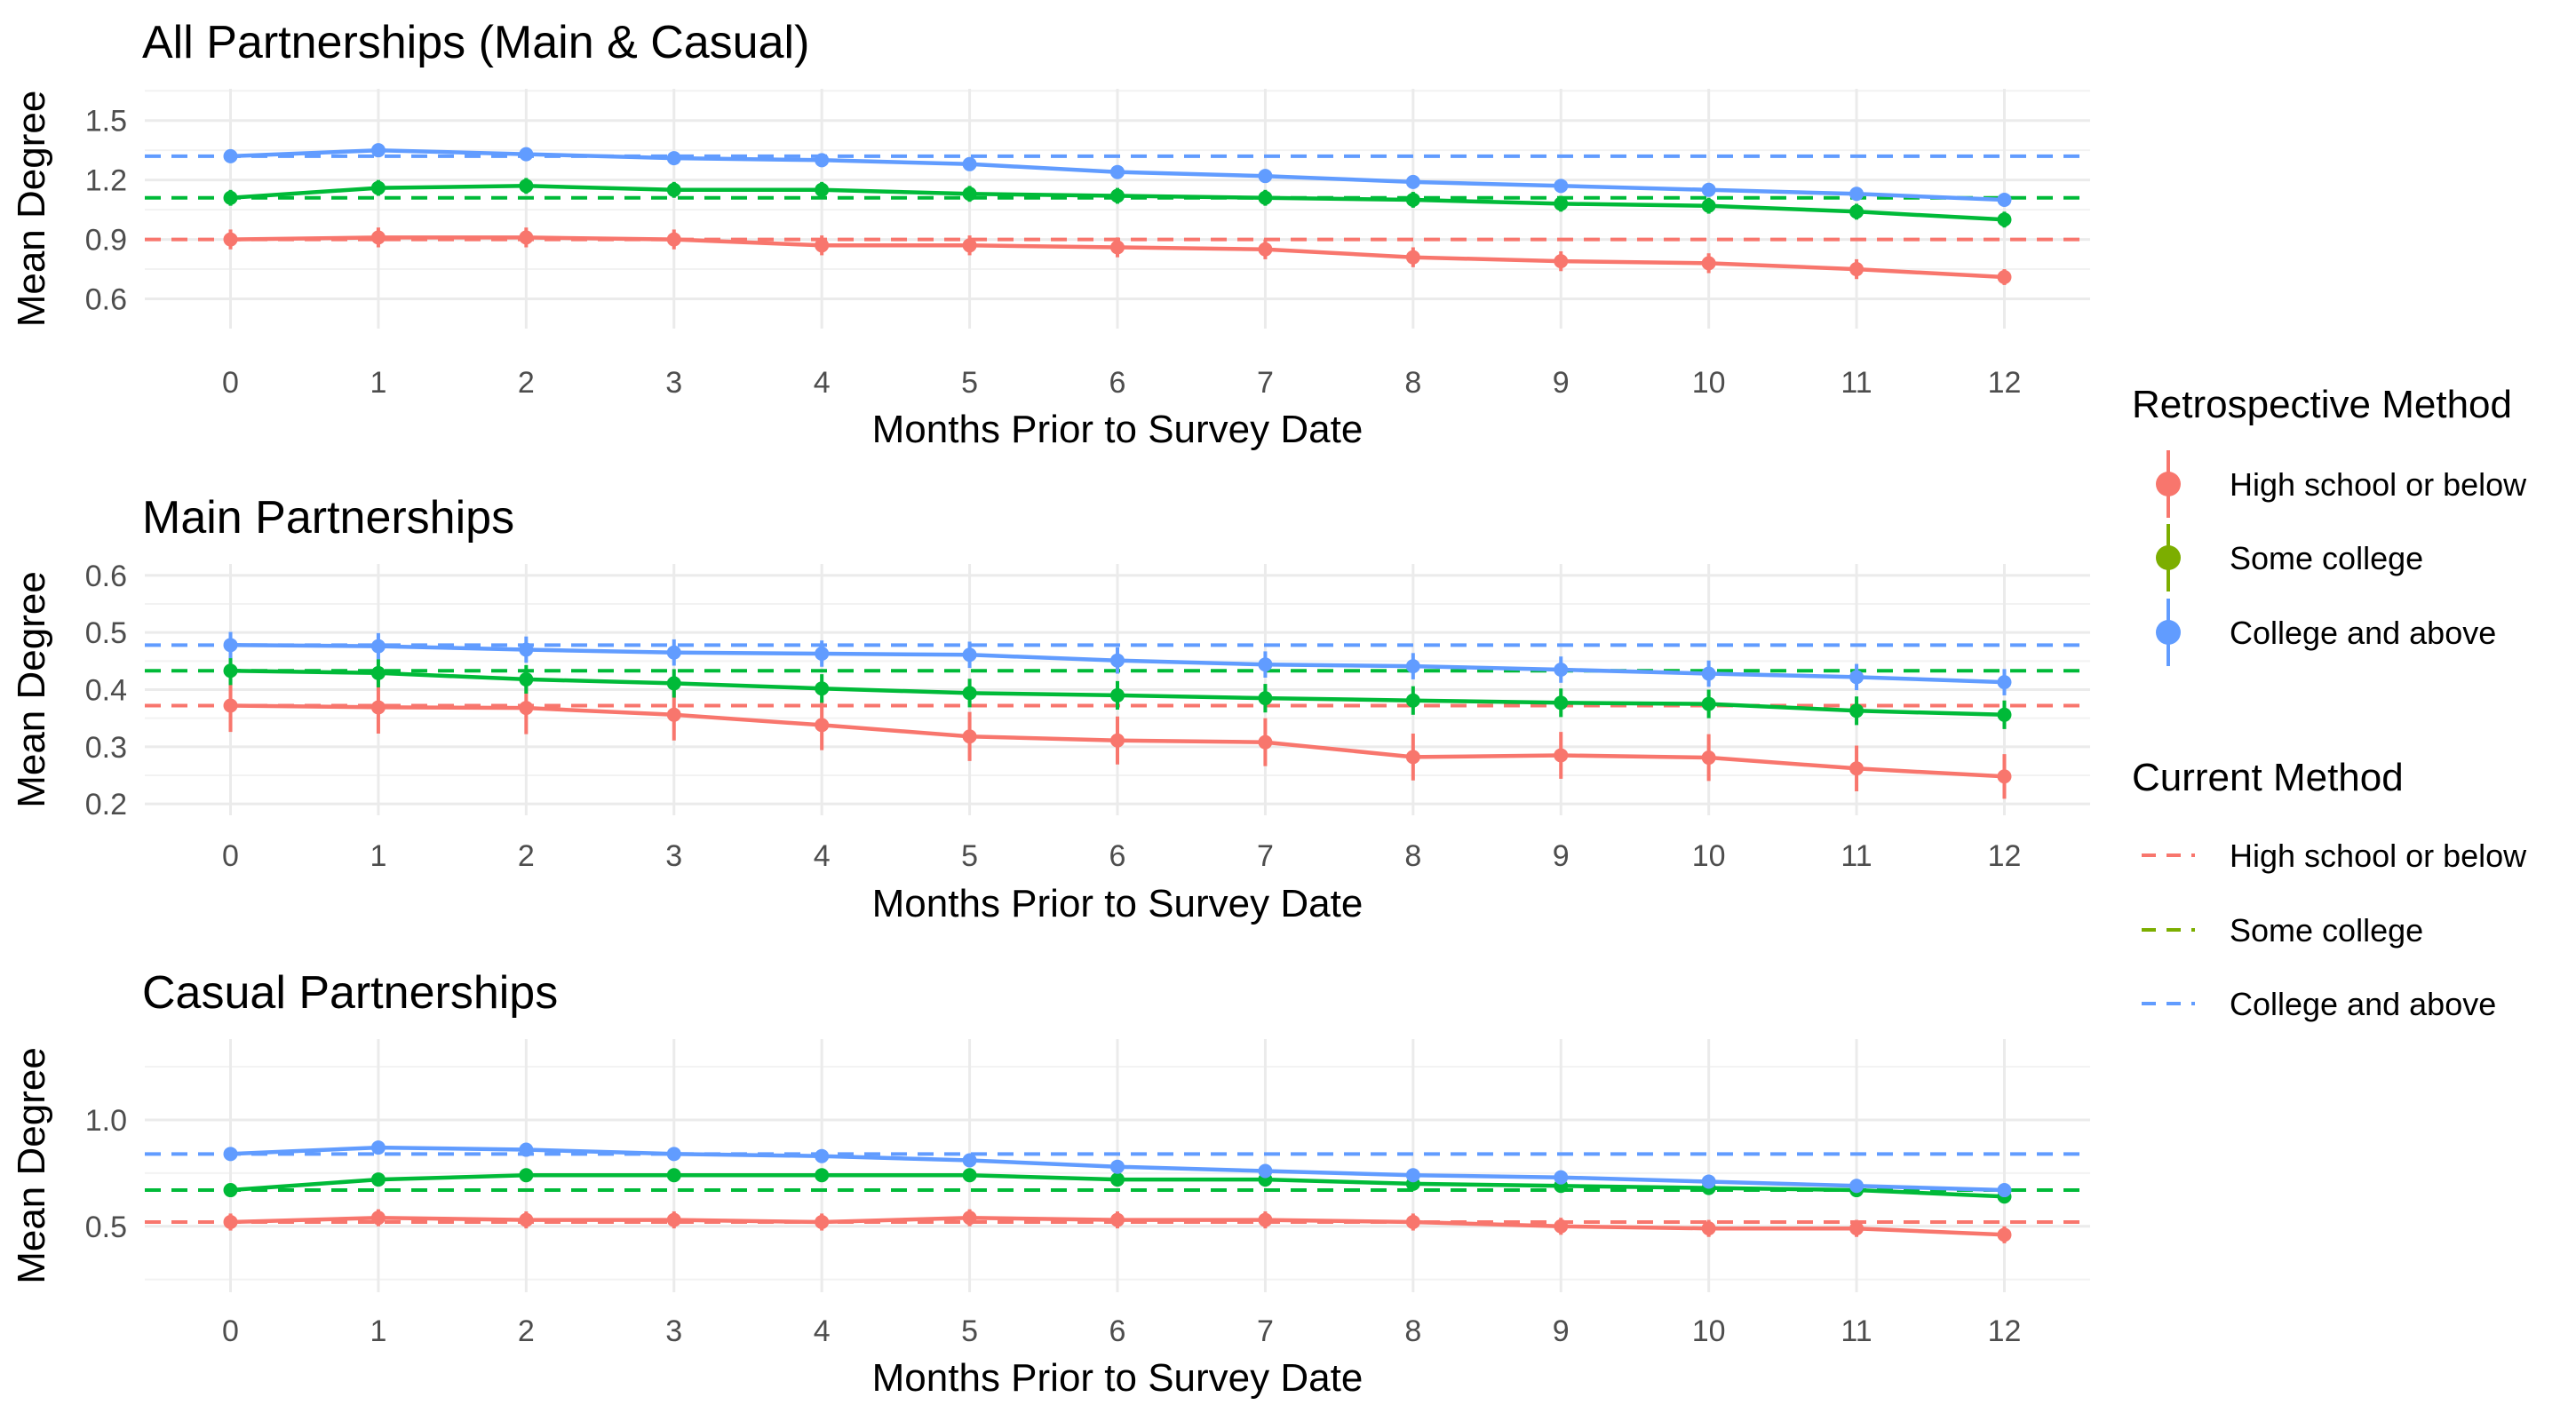 This screenshot has width=2576, height=1421. Describe the element at coordinates (106, 691) in the screenshot. I see `y-tick-label: 0.4` at that location.